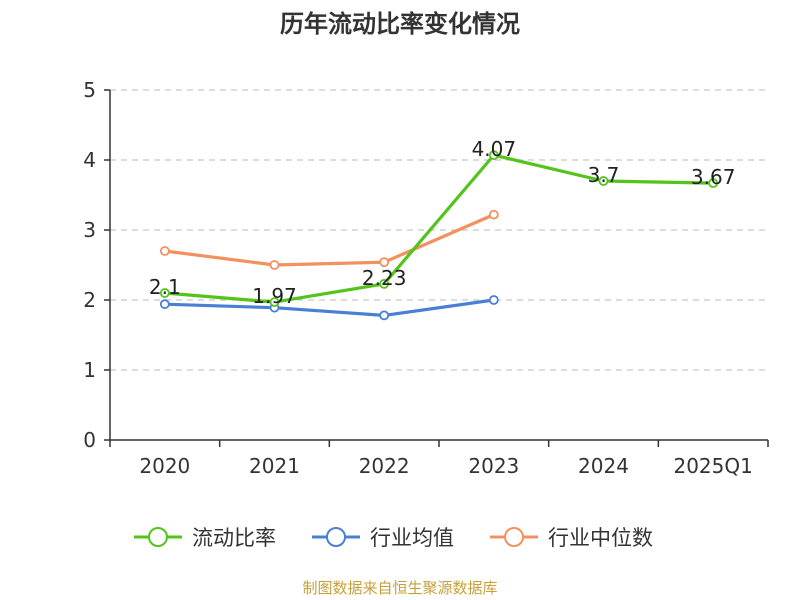  Describe the element at coordinates (493, 466) in the screenshot. I see `x-tick-label: 2023` at that location.